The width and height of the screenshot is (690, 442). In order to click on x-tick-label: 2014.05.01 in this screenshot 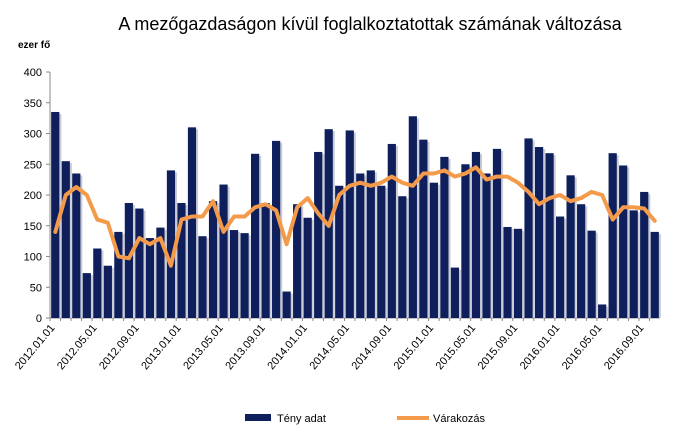, I will do `click(329, 347)`.